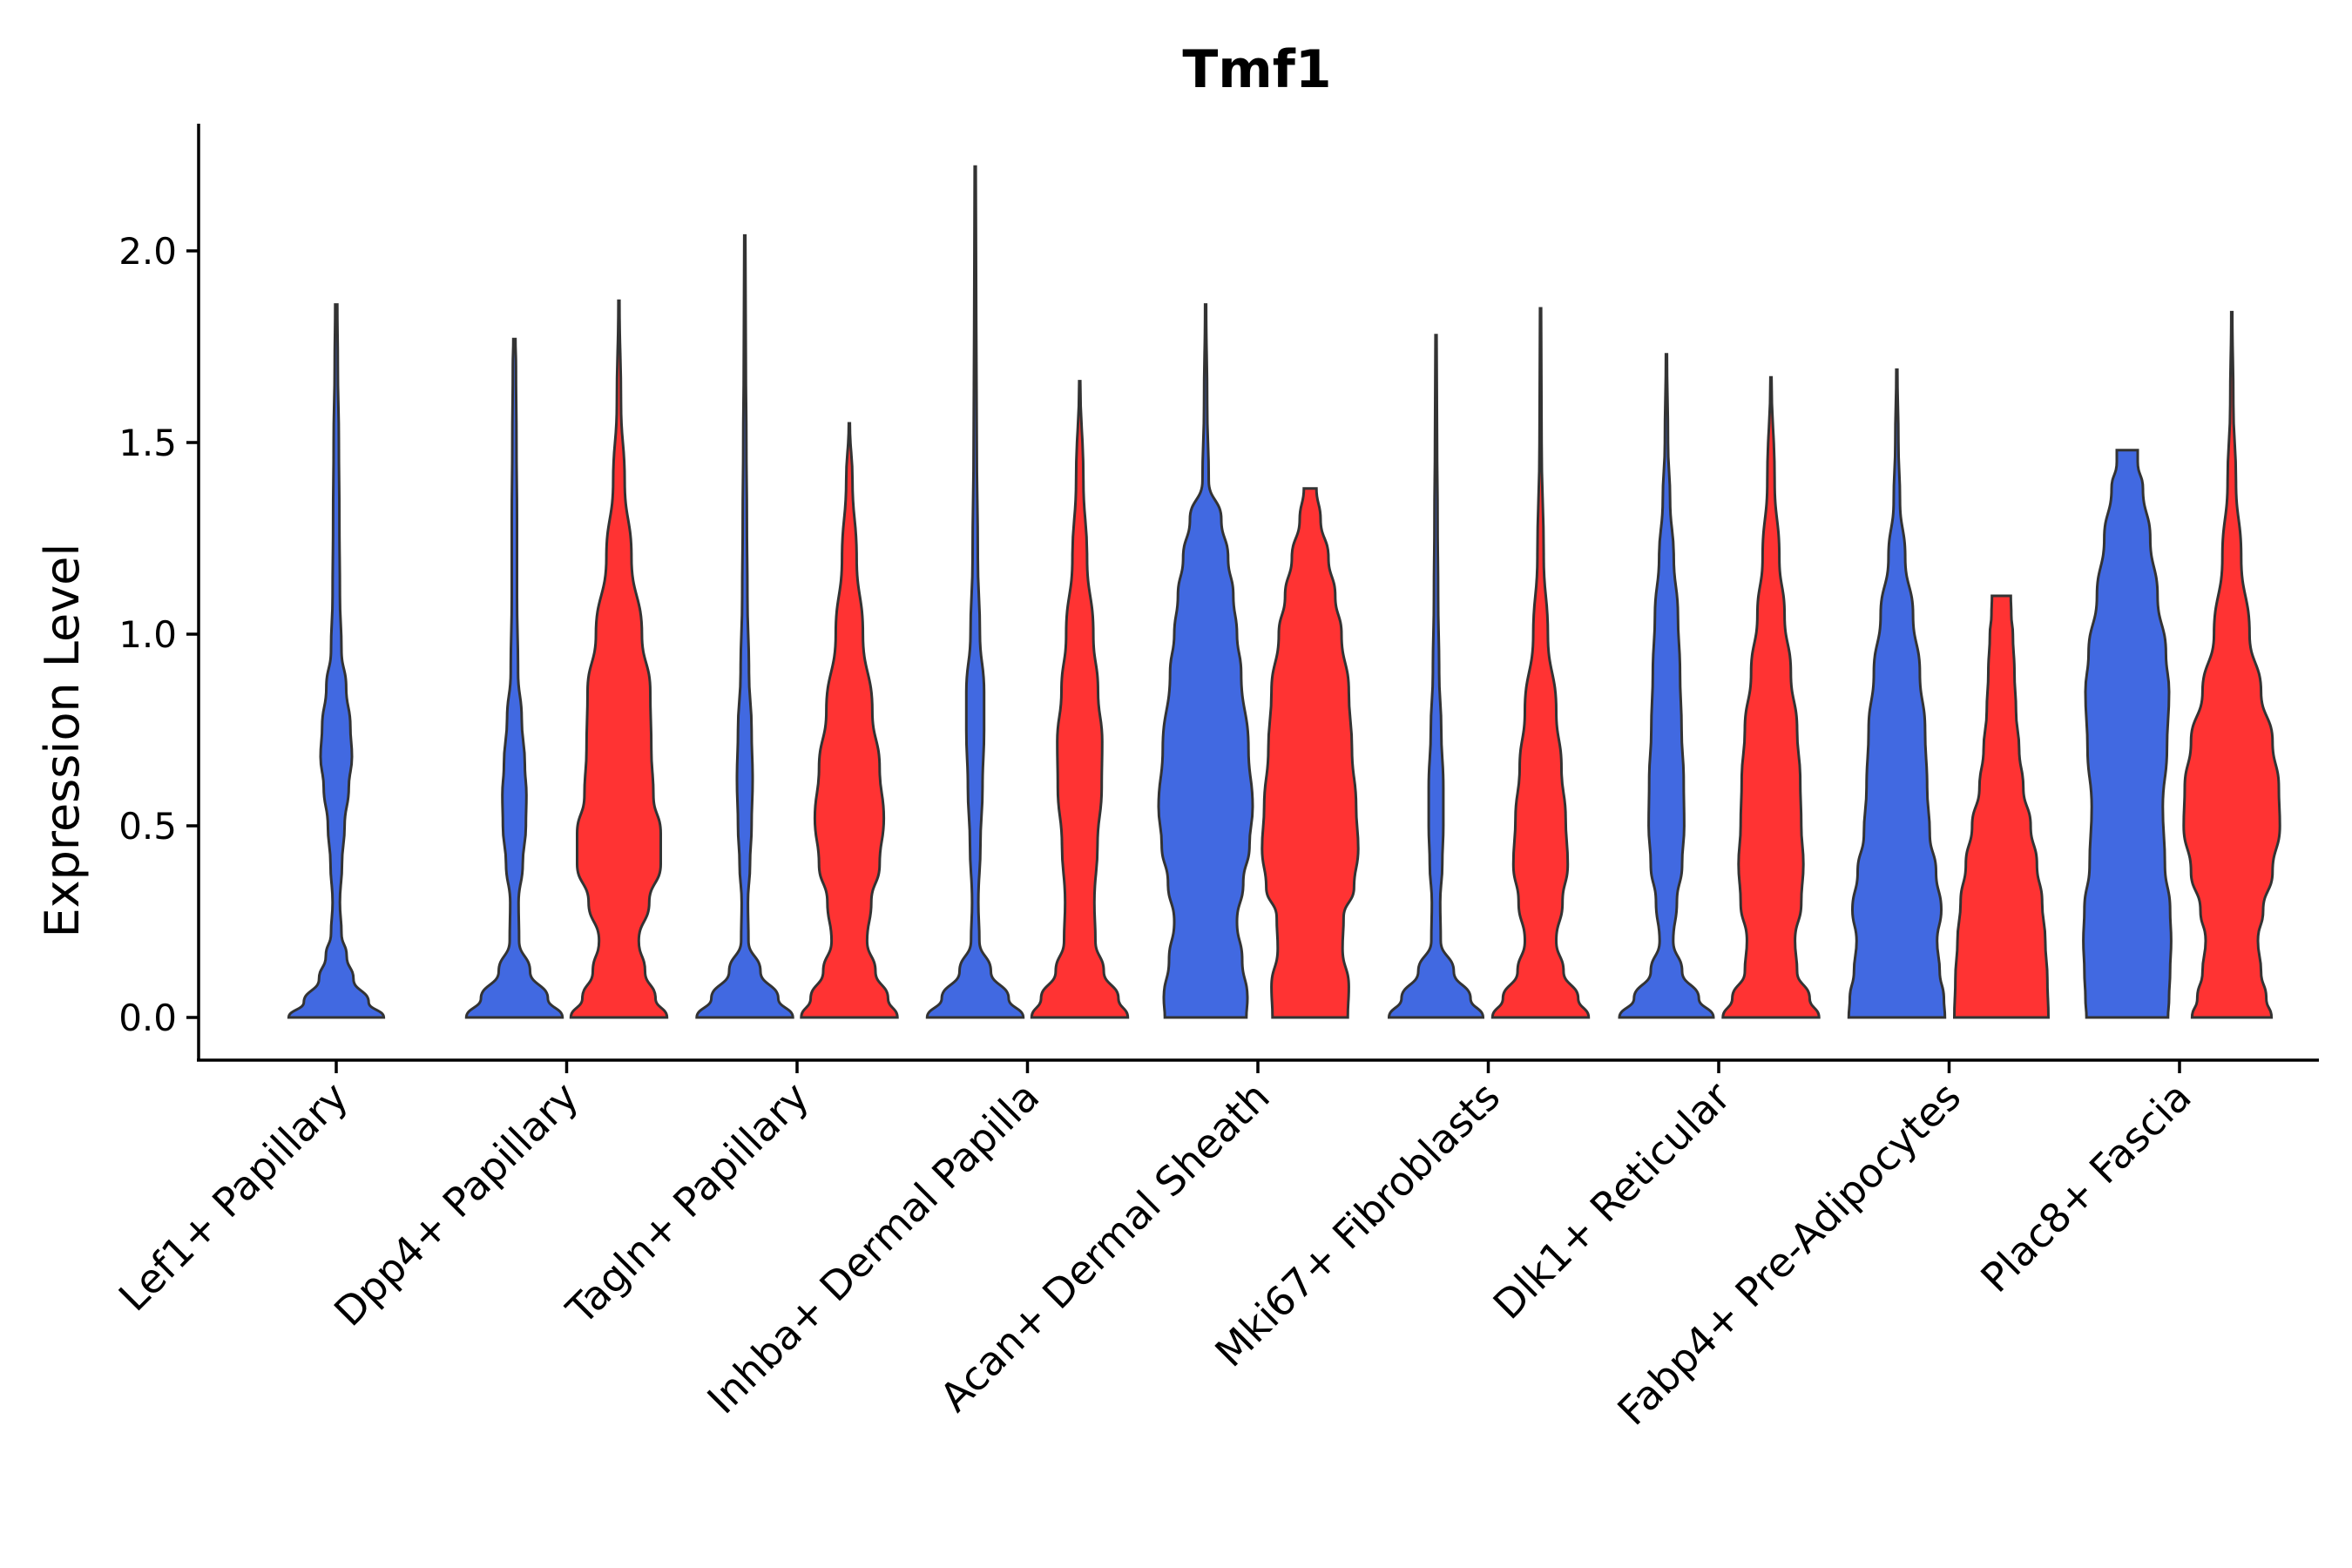 The image size is (2352, 1568). Describe the element at coordinates (1771, 697) in the screenshot. I see `violin-group_2-dlk1-reticular` at that location.